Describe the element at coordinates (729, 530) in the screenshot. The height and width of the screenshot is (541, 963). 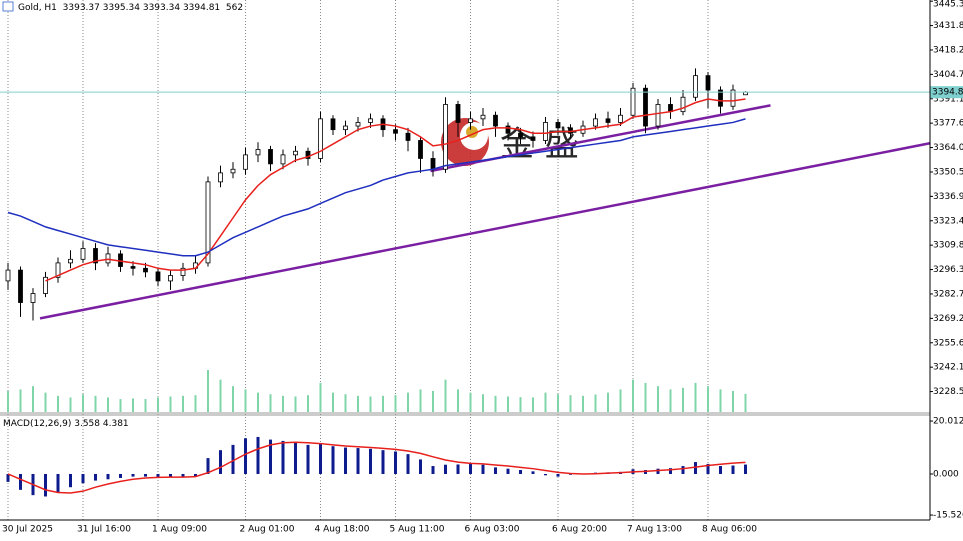
I see `x-tick-label: 8 Aug 06:00` at that location.